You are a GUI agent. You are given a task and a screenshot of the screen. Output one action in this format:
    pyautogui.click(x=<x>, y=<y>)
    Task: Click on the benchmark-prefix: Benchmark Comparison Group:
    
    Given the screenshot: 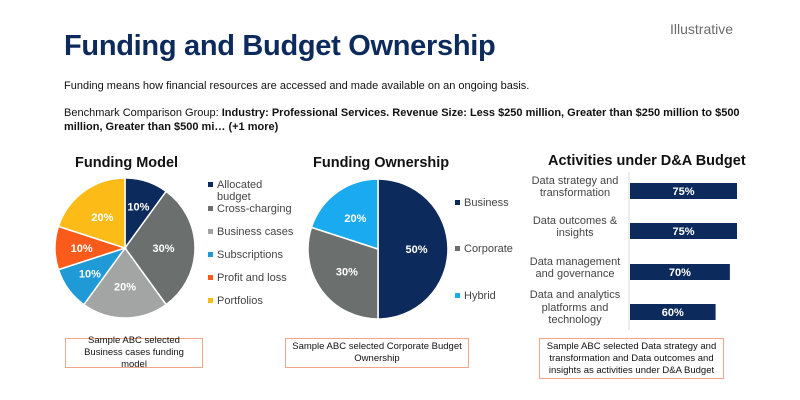 What is the action you would take?
    pyautogui.click(x=143, y=113)
    